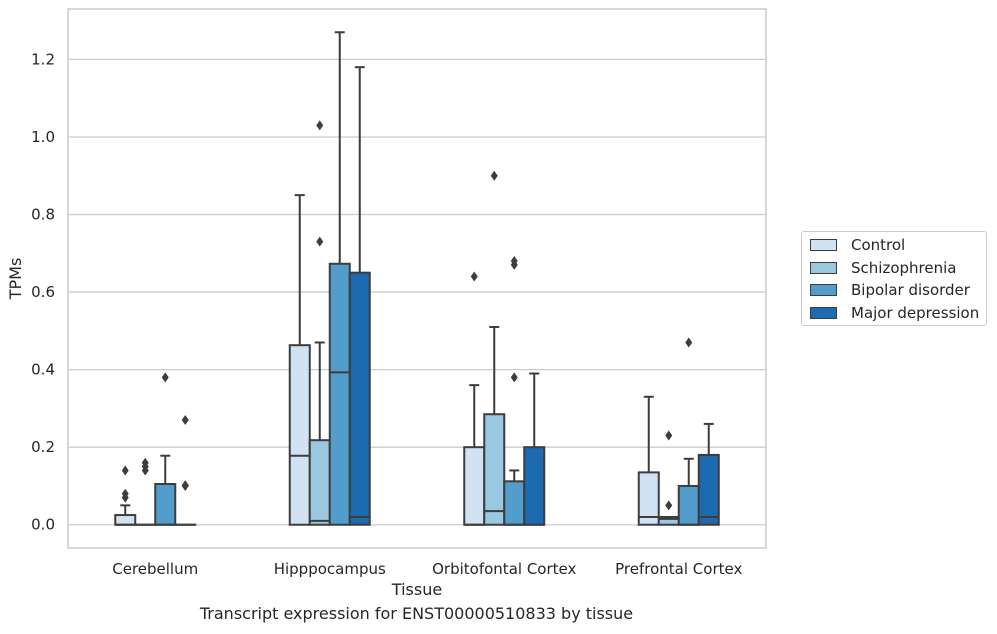 The width and height of the screenshot is (997, 634). I want to click on y-tick-label: 0.8, so click(43, 215).